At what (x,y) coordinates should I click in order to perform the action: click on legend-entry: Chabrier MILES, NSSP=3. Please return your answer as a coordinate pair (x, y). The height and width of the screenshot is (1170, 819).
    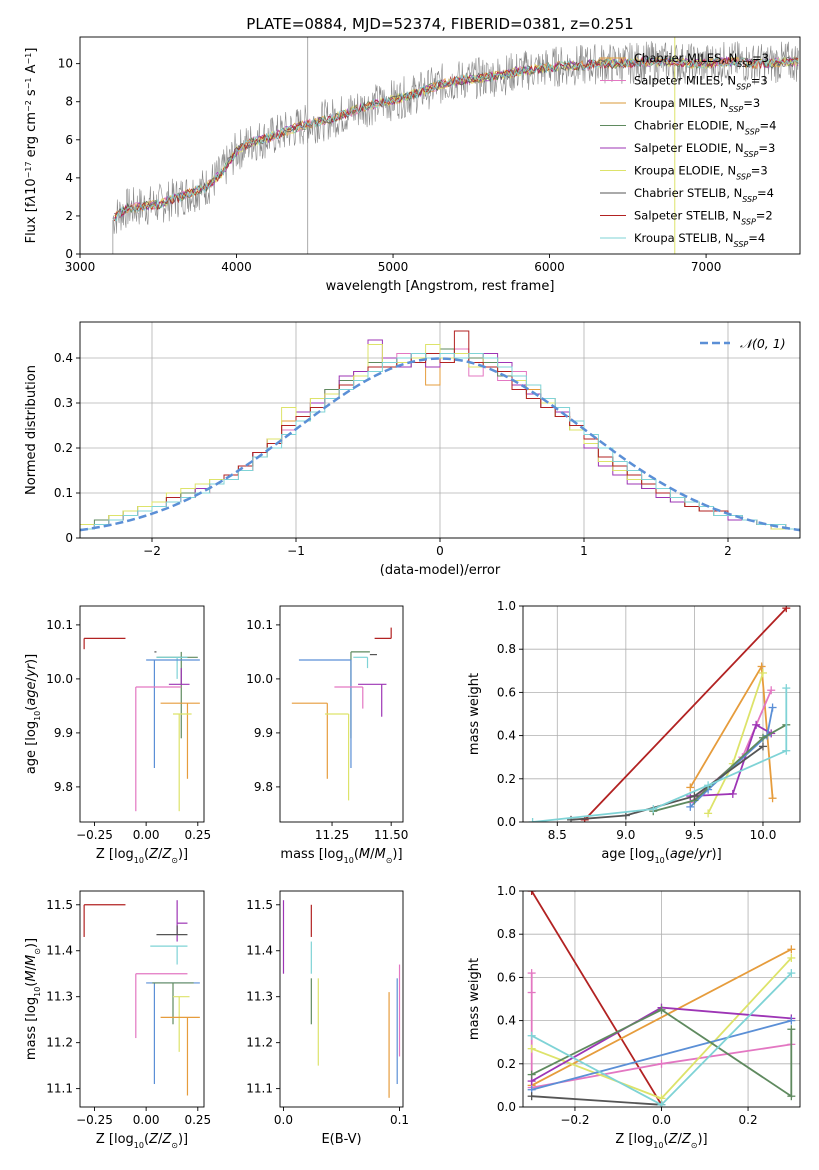
    Looking at the image, I should click on (701, 60).